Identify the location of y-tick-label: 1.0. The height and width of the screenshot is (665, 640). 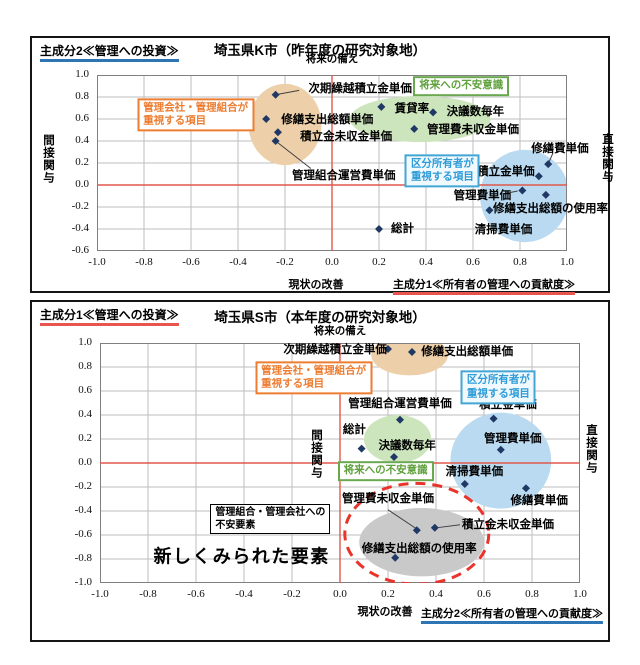
(85, 342).